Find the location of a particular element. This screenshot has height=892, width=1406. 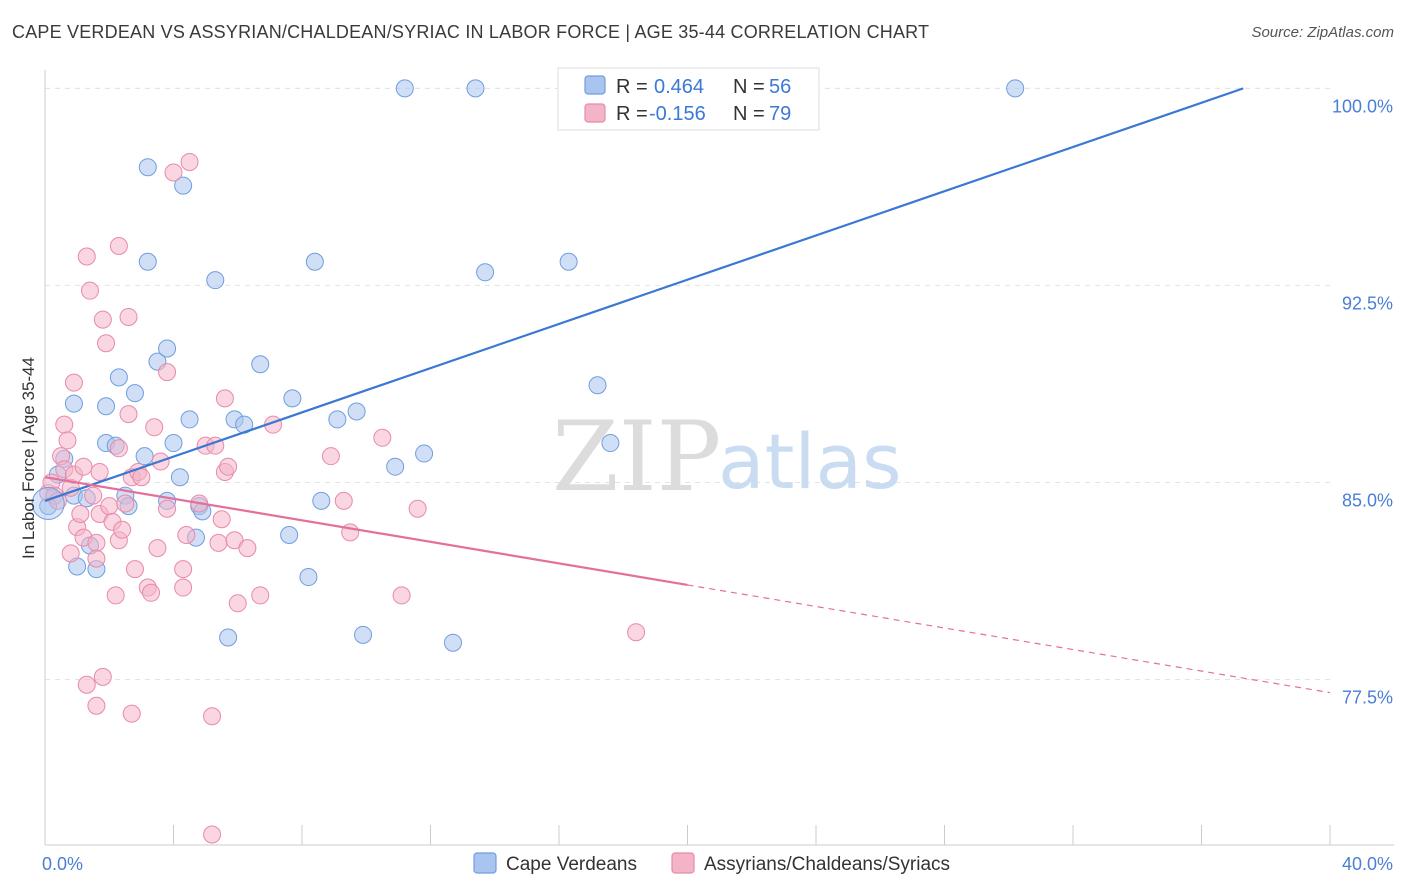

legend-n-label: N = is located at coordinates (749, 87).